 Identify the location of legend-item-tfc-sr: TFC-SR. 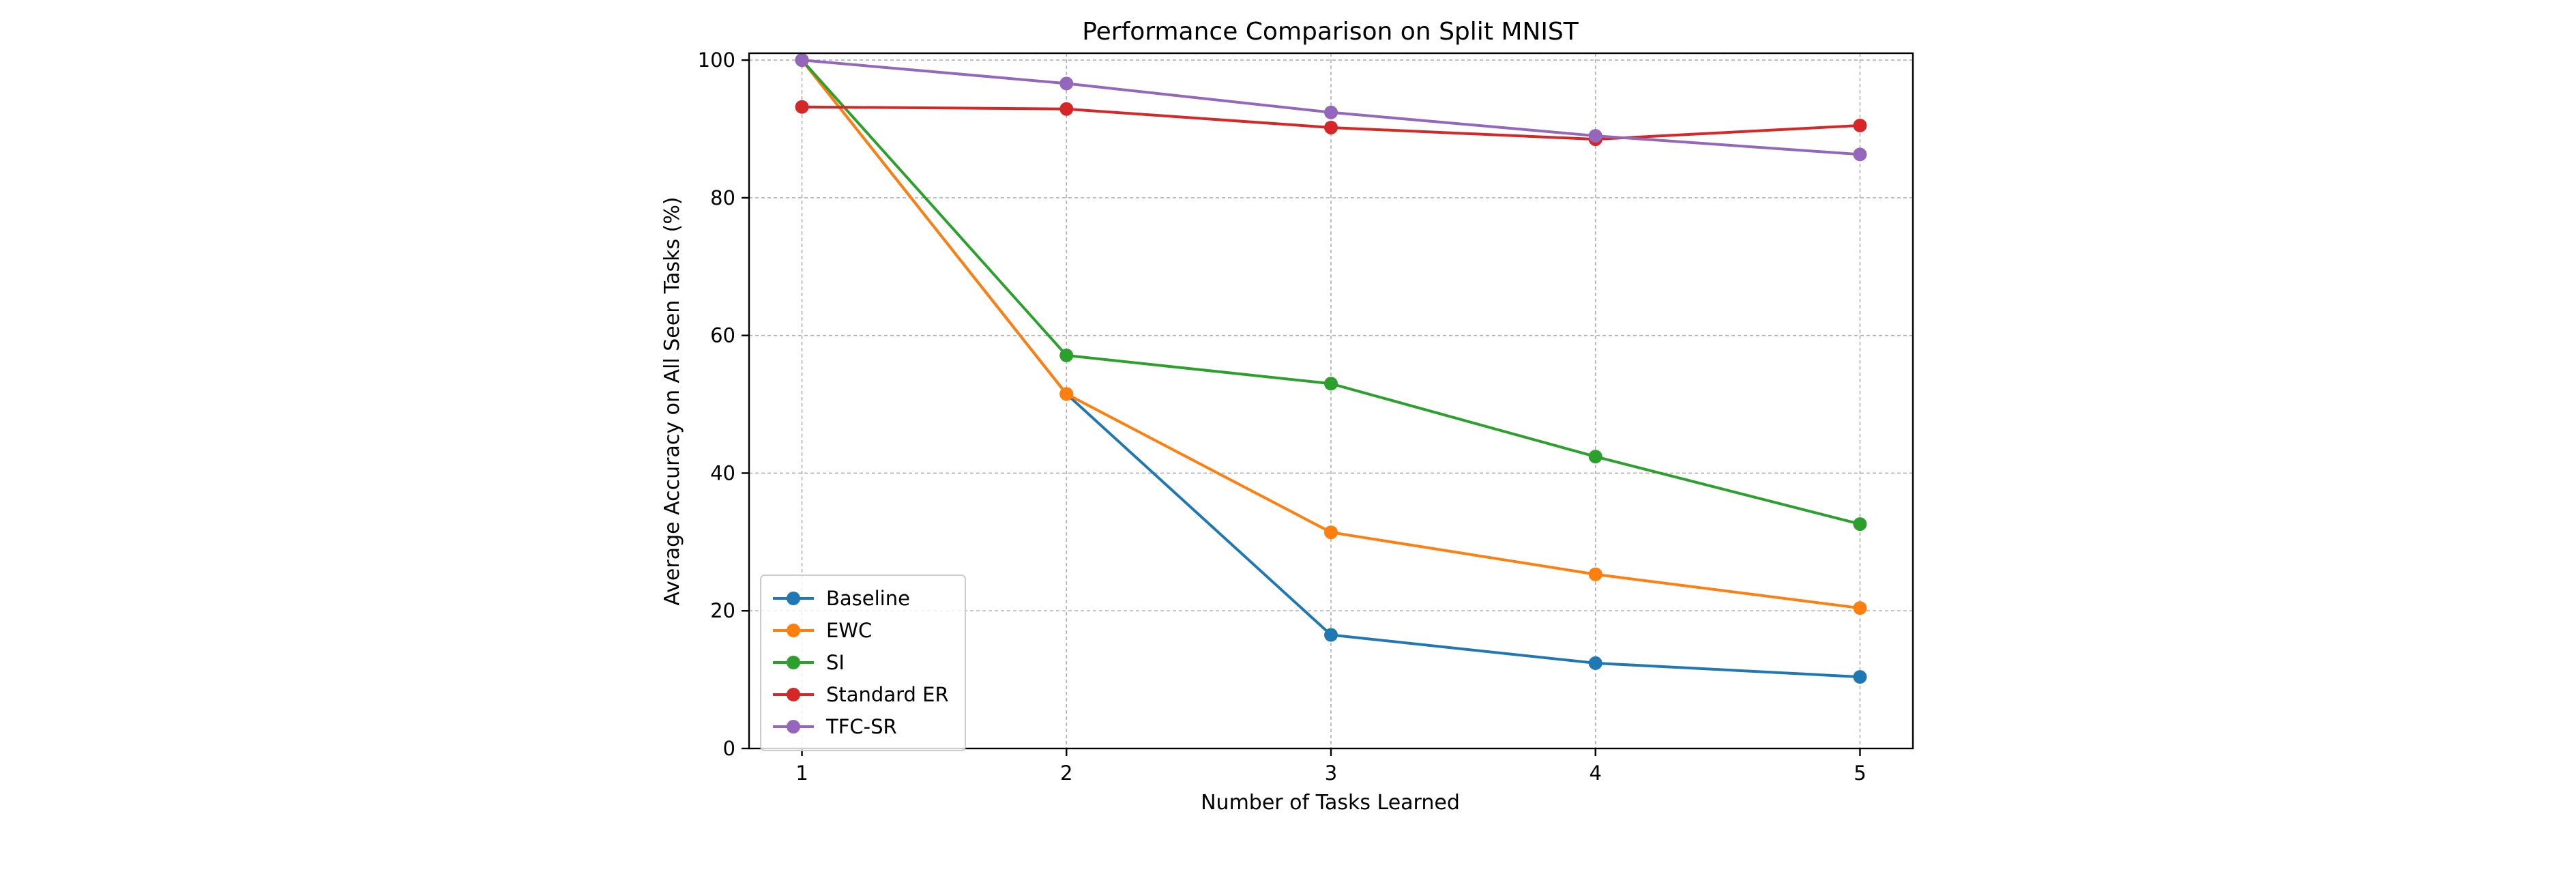
(835, 726).